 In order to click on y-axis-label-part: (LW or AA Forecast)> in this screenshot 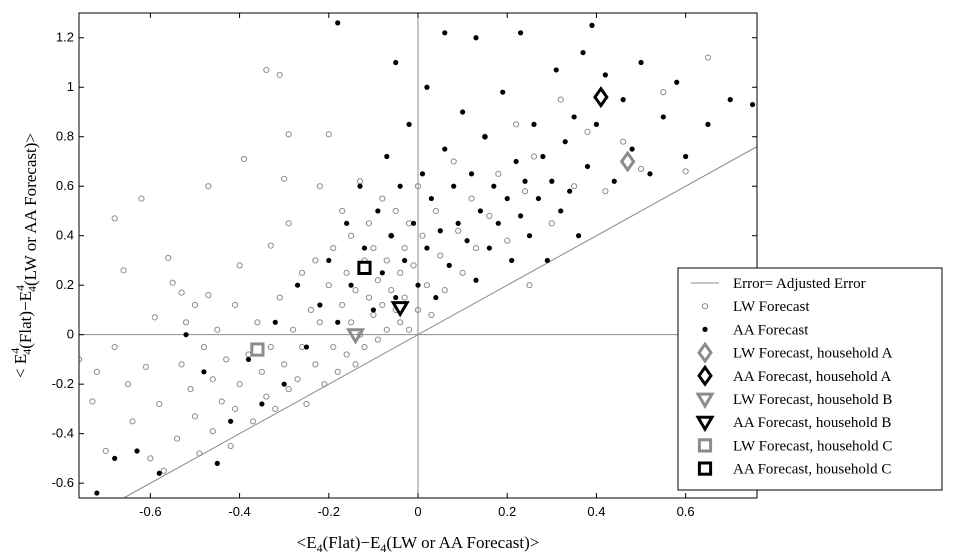, I will do `click(30, 209)`.